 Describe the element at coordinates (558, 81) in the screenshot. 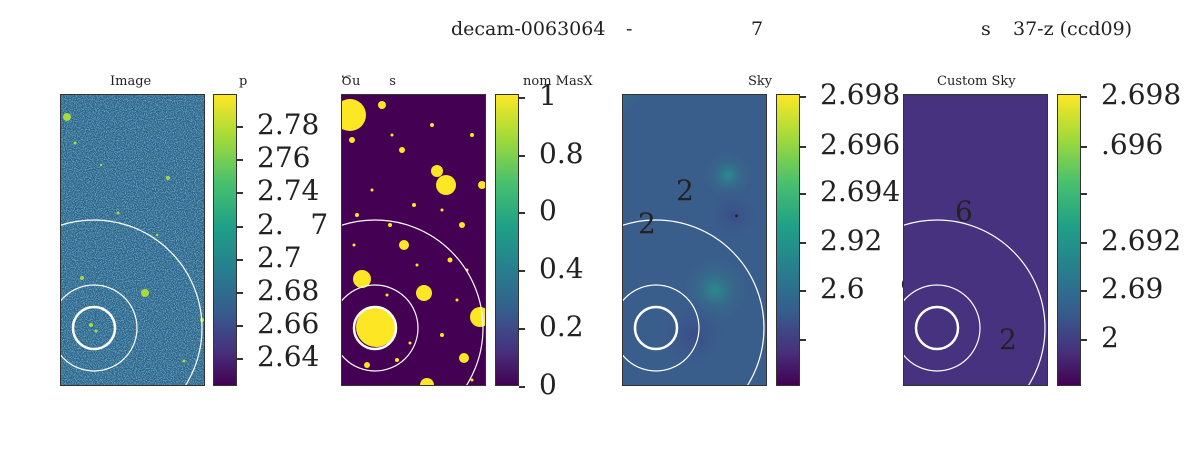

I see `colorbar-title-mask: nom MasX` at that location.